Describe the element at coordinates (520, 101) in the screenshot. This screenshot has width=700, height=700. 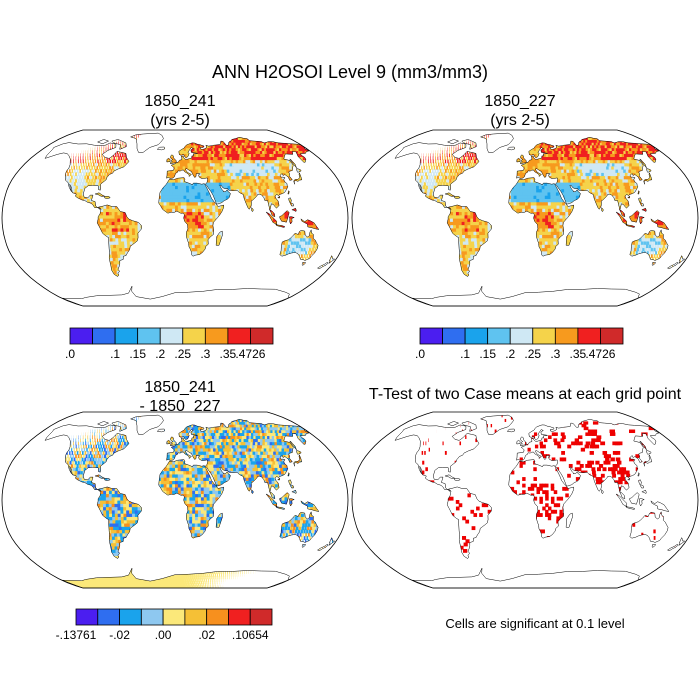
I see `panel-title-line: 1850_227` at that location.